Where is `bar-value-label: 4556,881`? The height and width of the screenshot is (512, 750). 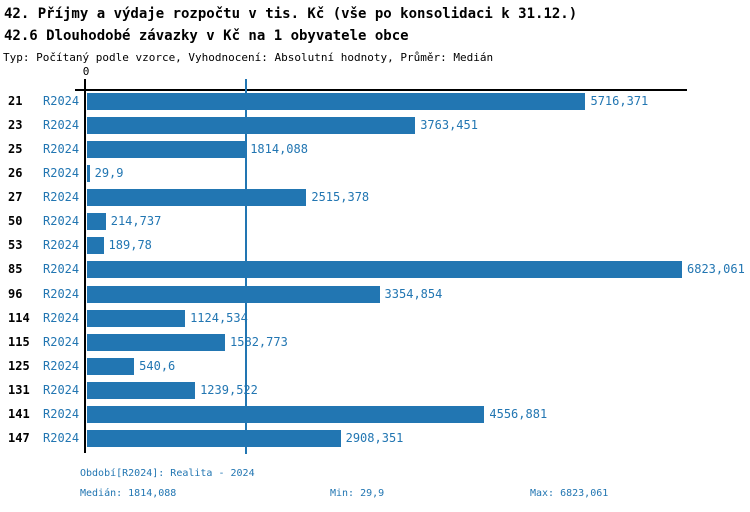
bar-value-label: 4556,881 is located at coordinates (518, 414).